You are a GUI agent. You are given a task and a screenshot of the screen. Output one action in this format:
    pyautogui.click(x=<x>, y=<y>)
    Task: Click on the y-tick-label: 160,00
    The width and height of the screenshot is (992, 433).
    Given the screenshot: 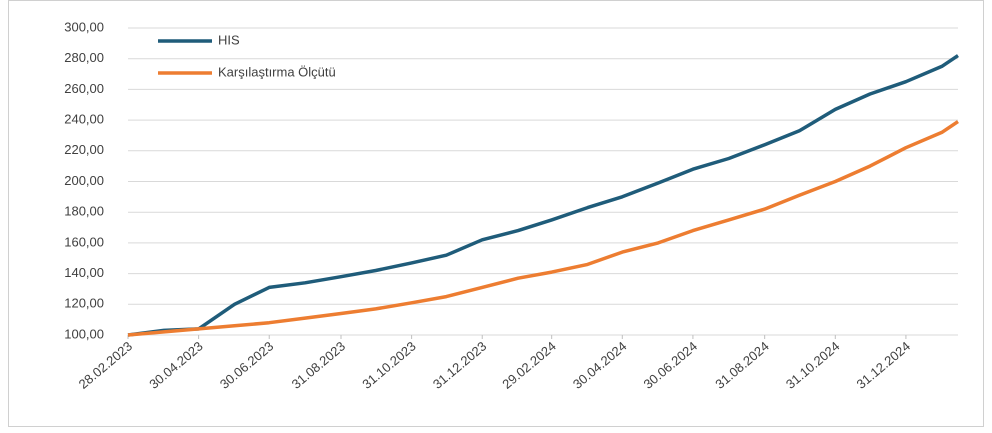 What is the action you would take?
    pyautogui.click(x=84, y=241)
    